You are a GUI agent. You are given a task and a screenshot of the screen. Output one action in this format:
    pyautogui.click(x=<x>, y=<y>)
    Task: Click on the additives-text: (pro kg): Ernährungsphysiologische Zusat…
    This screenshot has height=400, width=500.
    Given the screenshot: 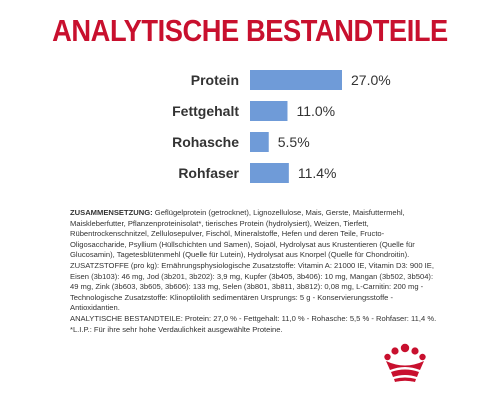 What is the action you would take?
    pyautogui.click(x=252, y=286)
    